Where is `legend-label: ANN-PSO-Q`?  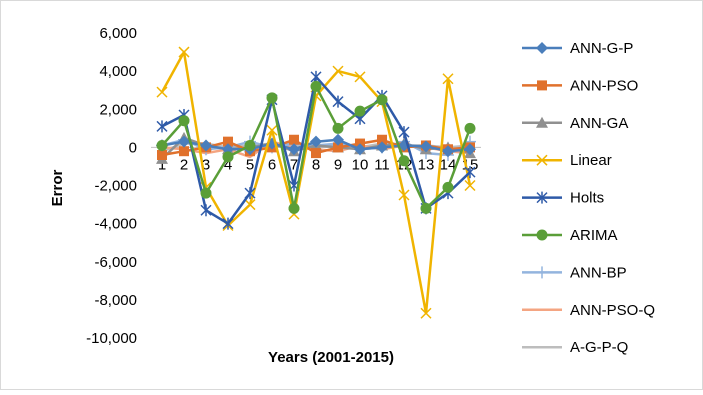 legend-label: ANN-PSO-Q is located at coordinates (612, 310).